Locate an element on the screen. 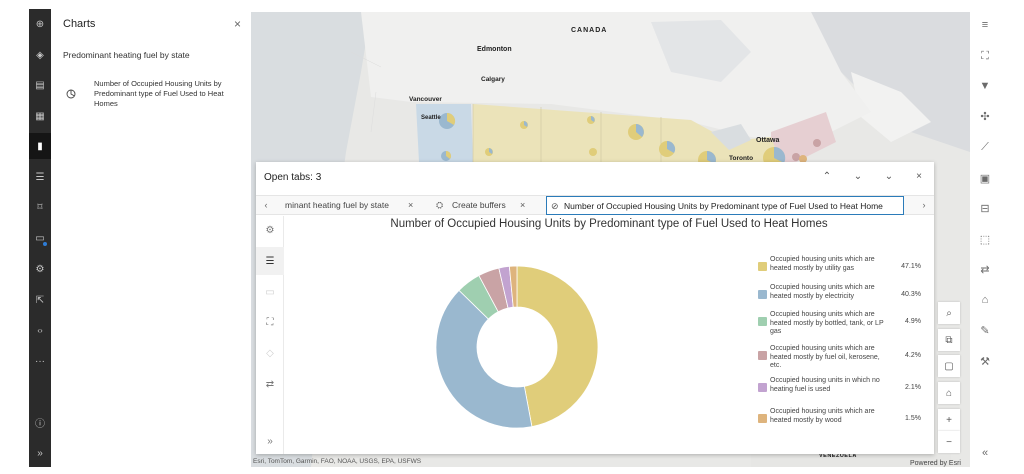 The width and height of the screenshot is (1024, 474). legend-icon: ☰ is located at coordinates (40, 177).